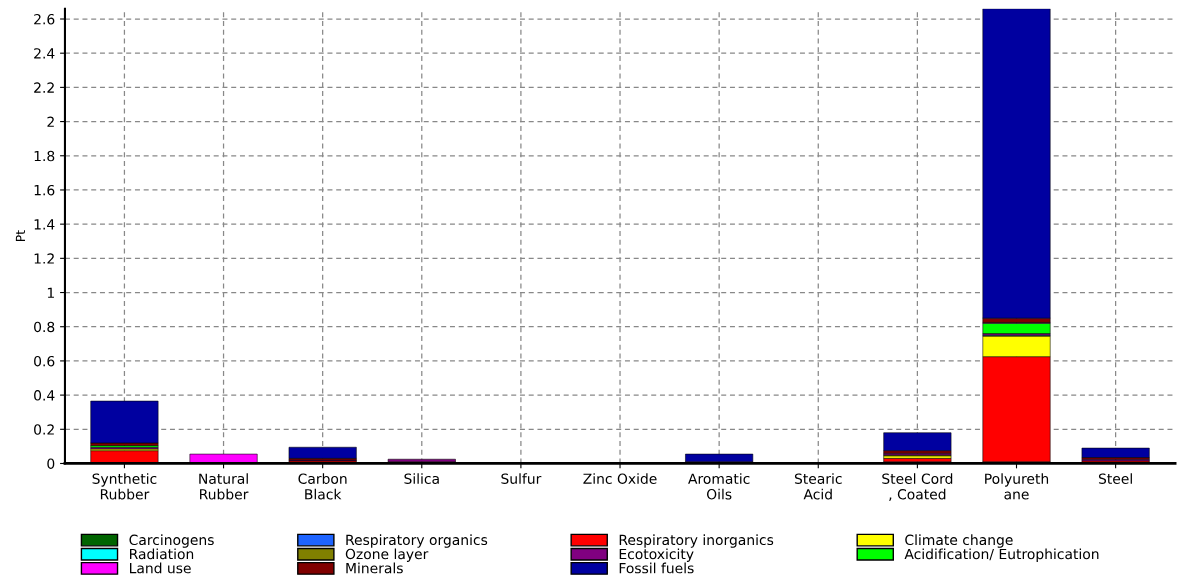 The width and height of the screenshot is (1181, 583). What do you see at coordinates (387, 555) in the screenshot?
I see `legend-label: Ozone layer` at bounding box center [387, 555].